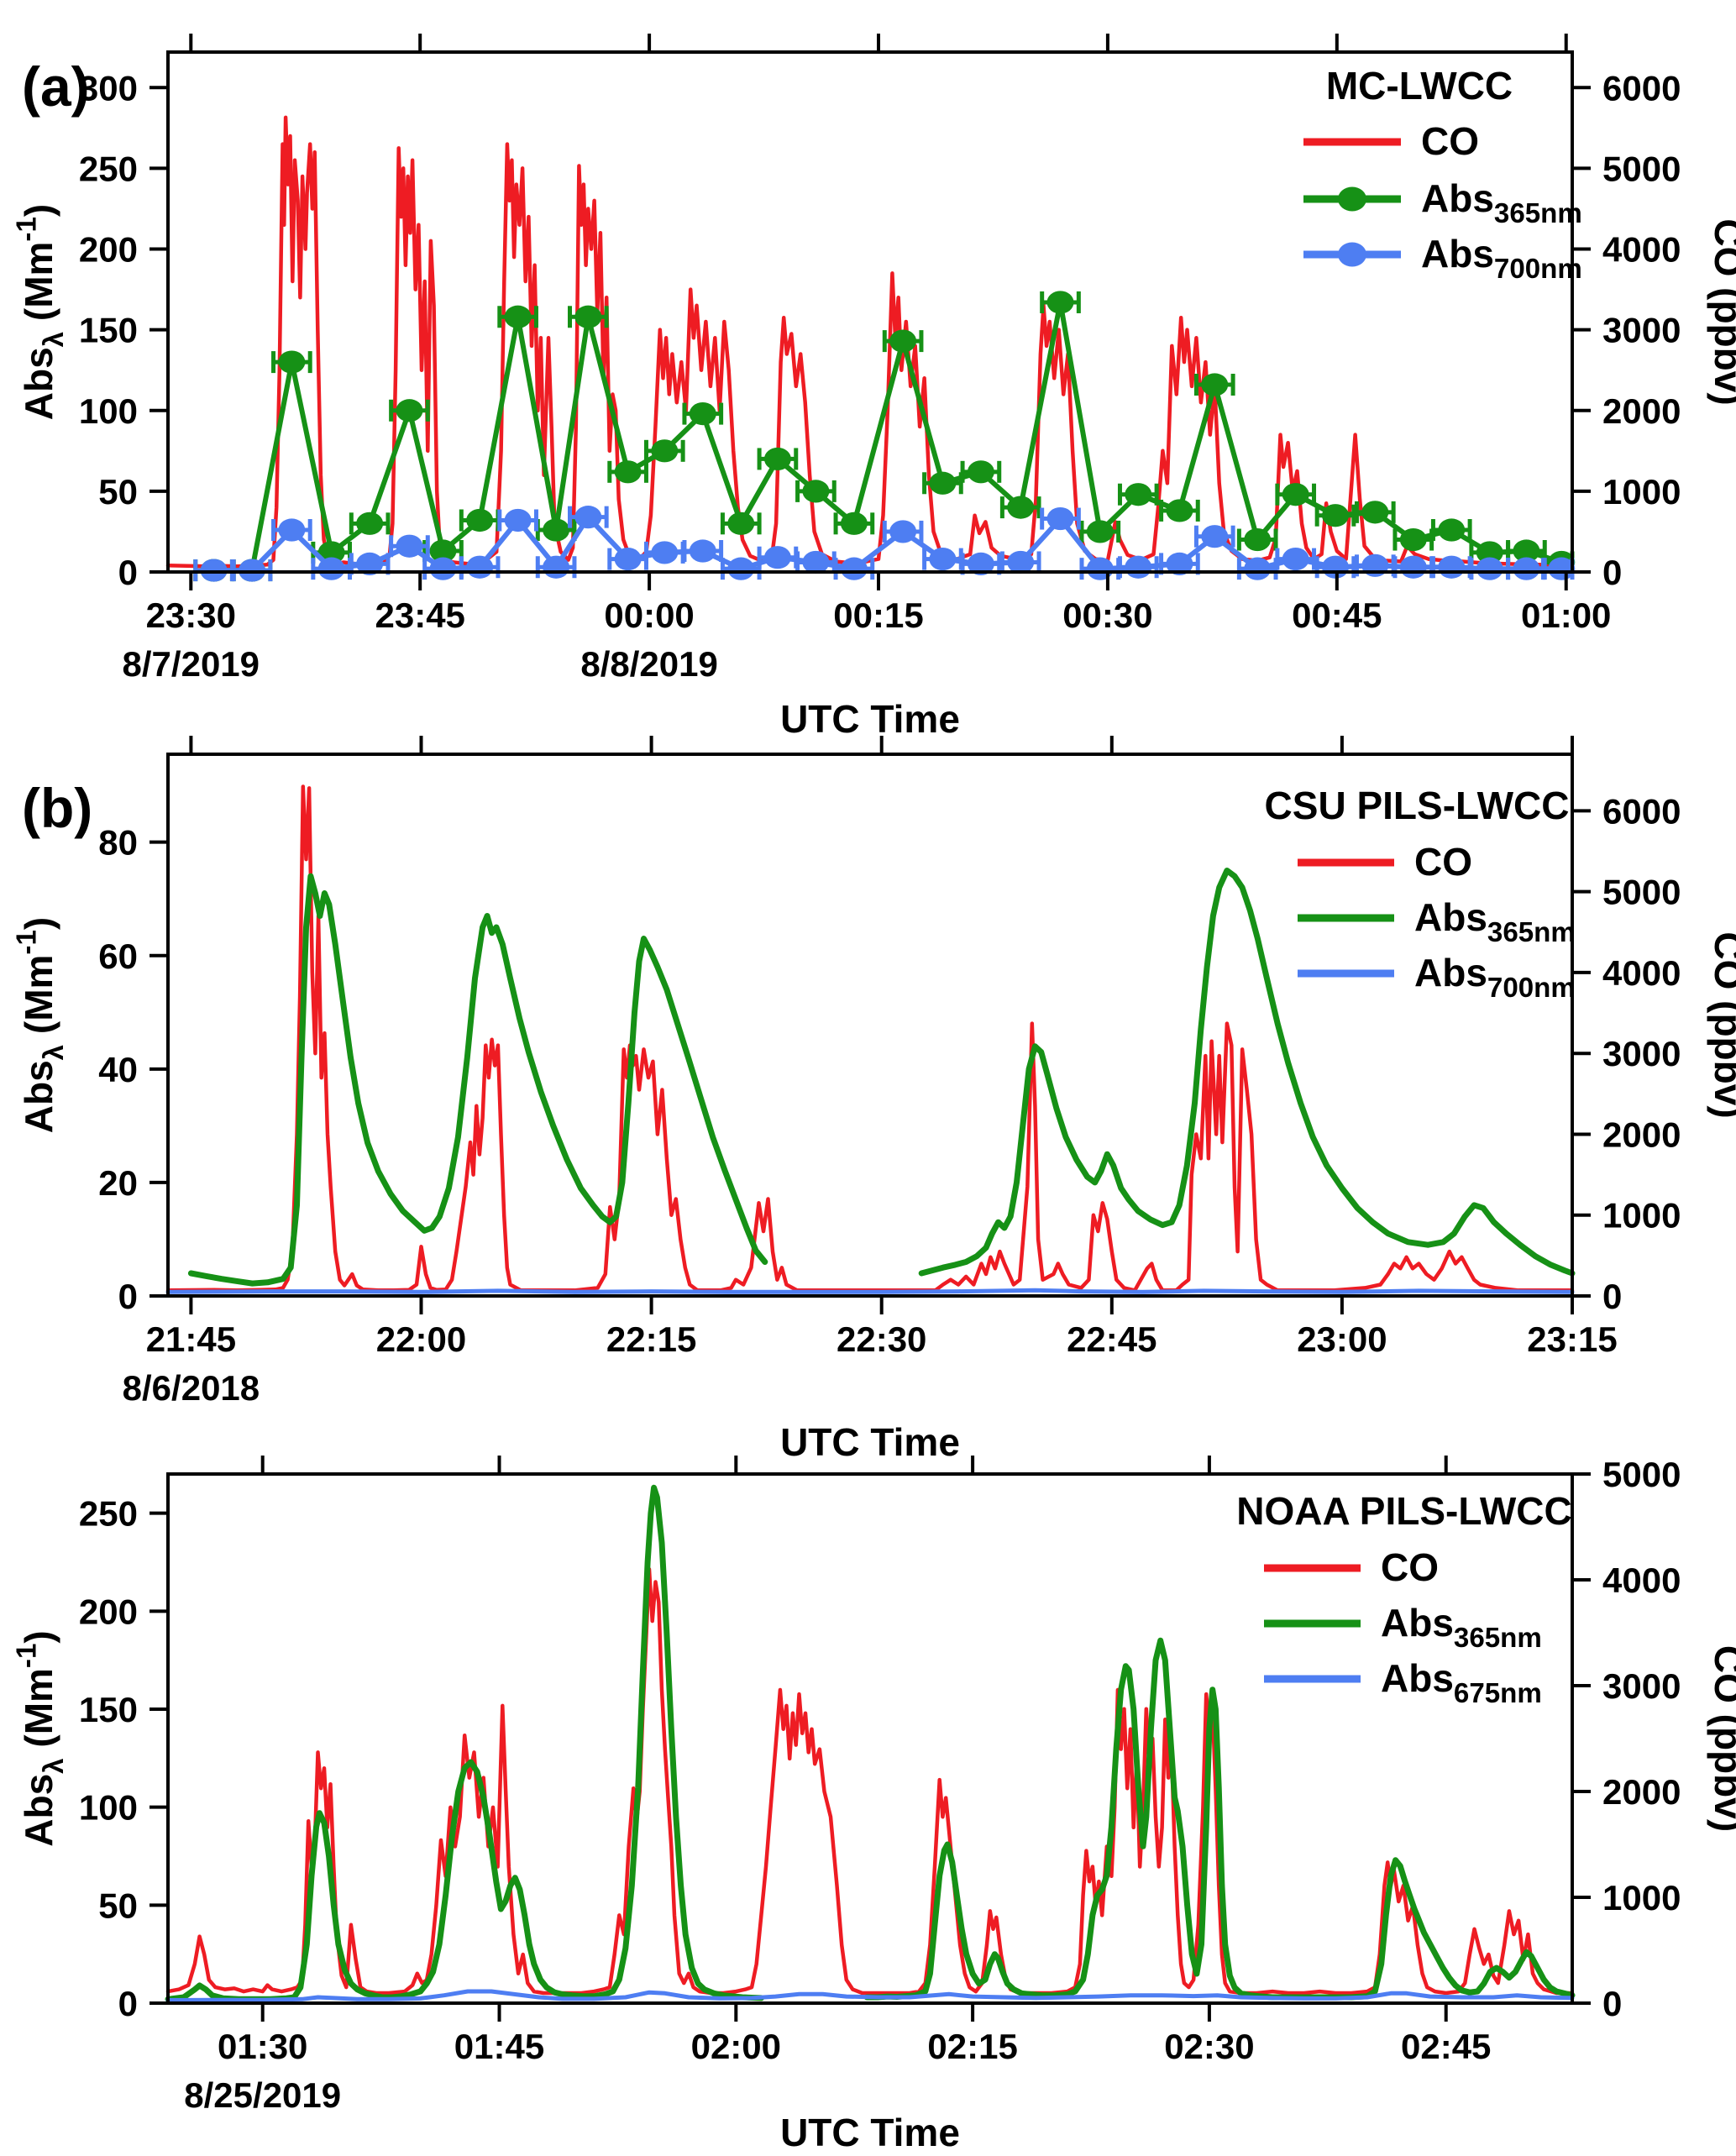  Describe the element at coordinates (108, 1808) in the screenshot. I see `y-left-tick-label: 100` at that location.